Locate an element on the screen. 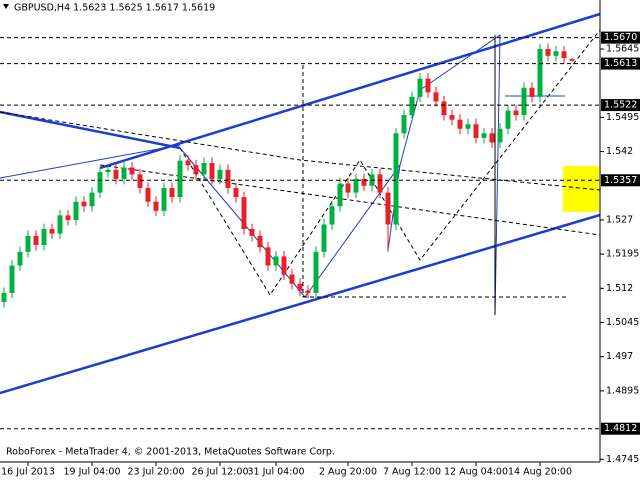 This screenshot has width=640, height=480. y-tick-label: 1.5645 is located at coordinates (622, 49).